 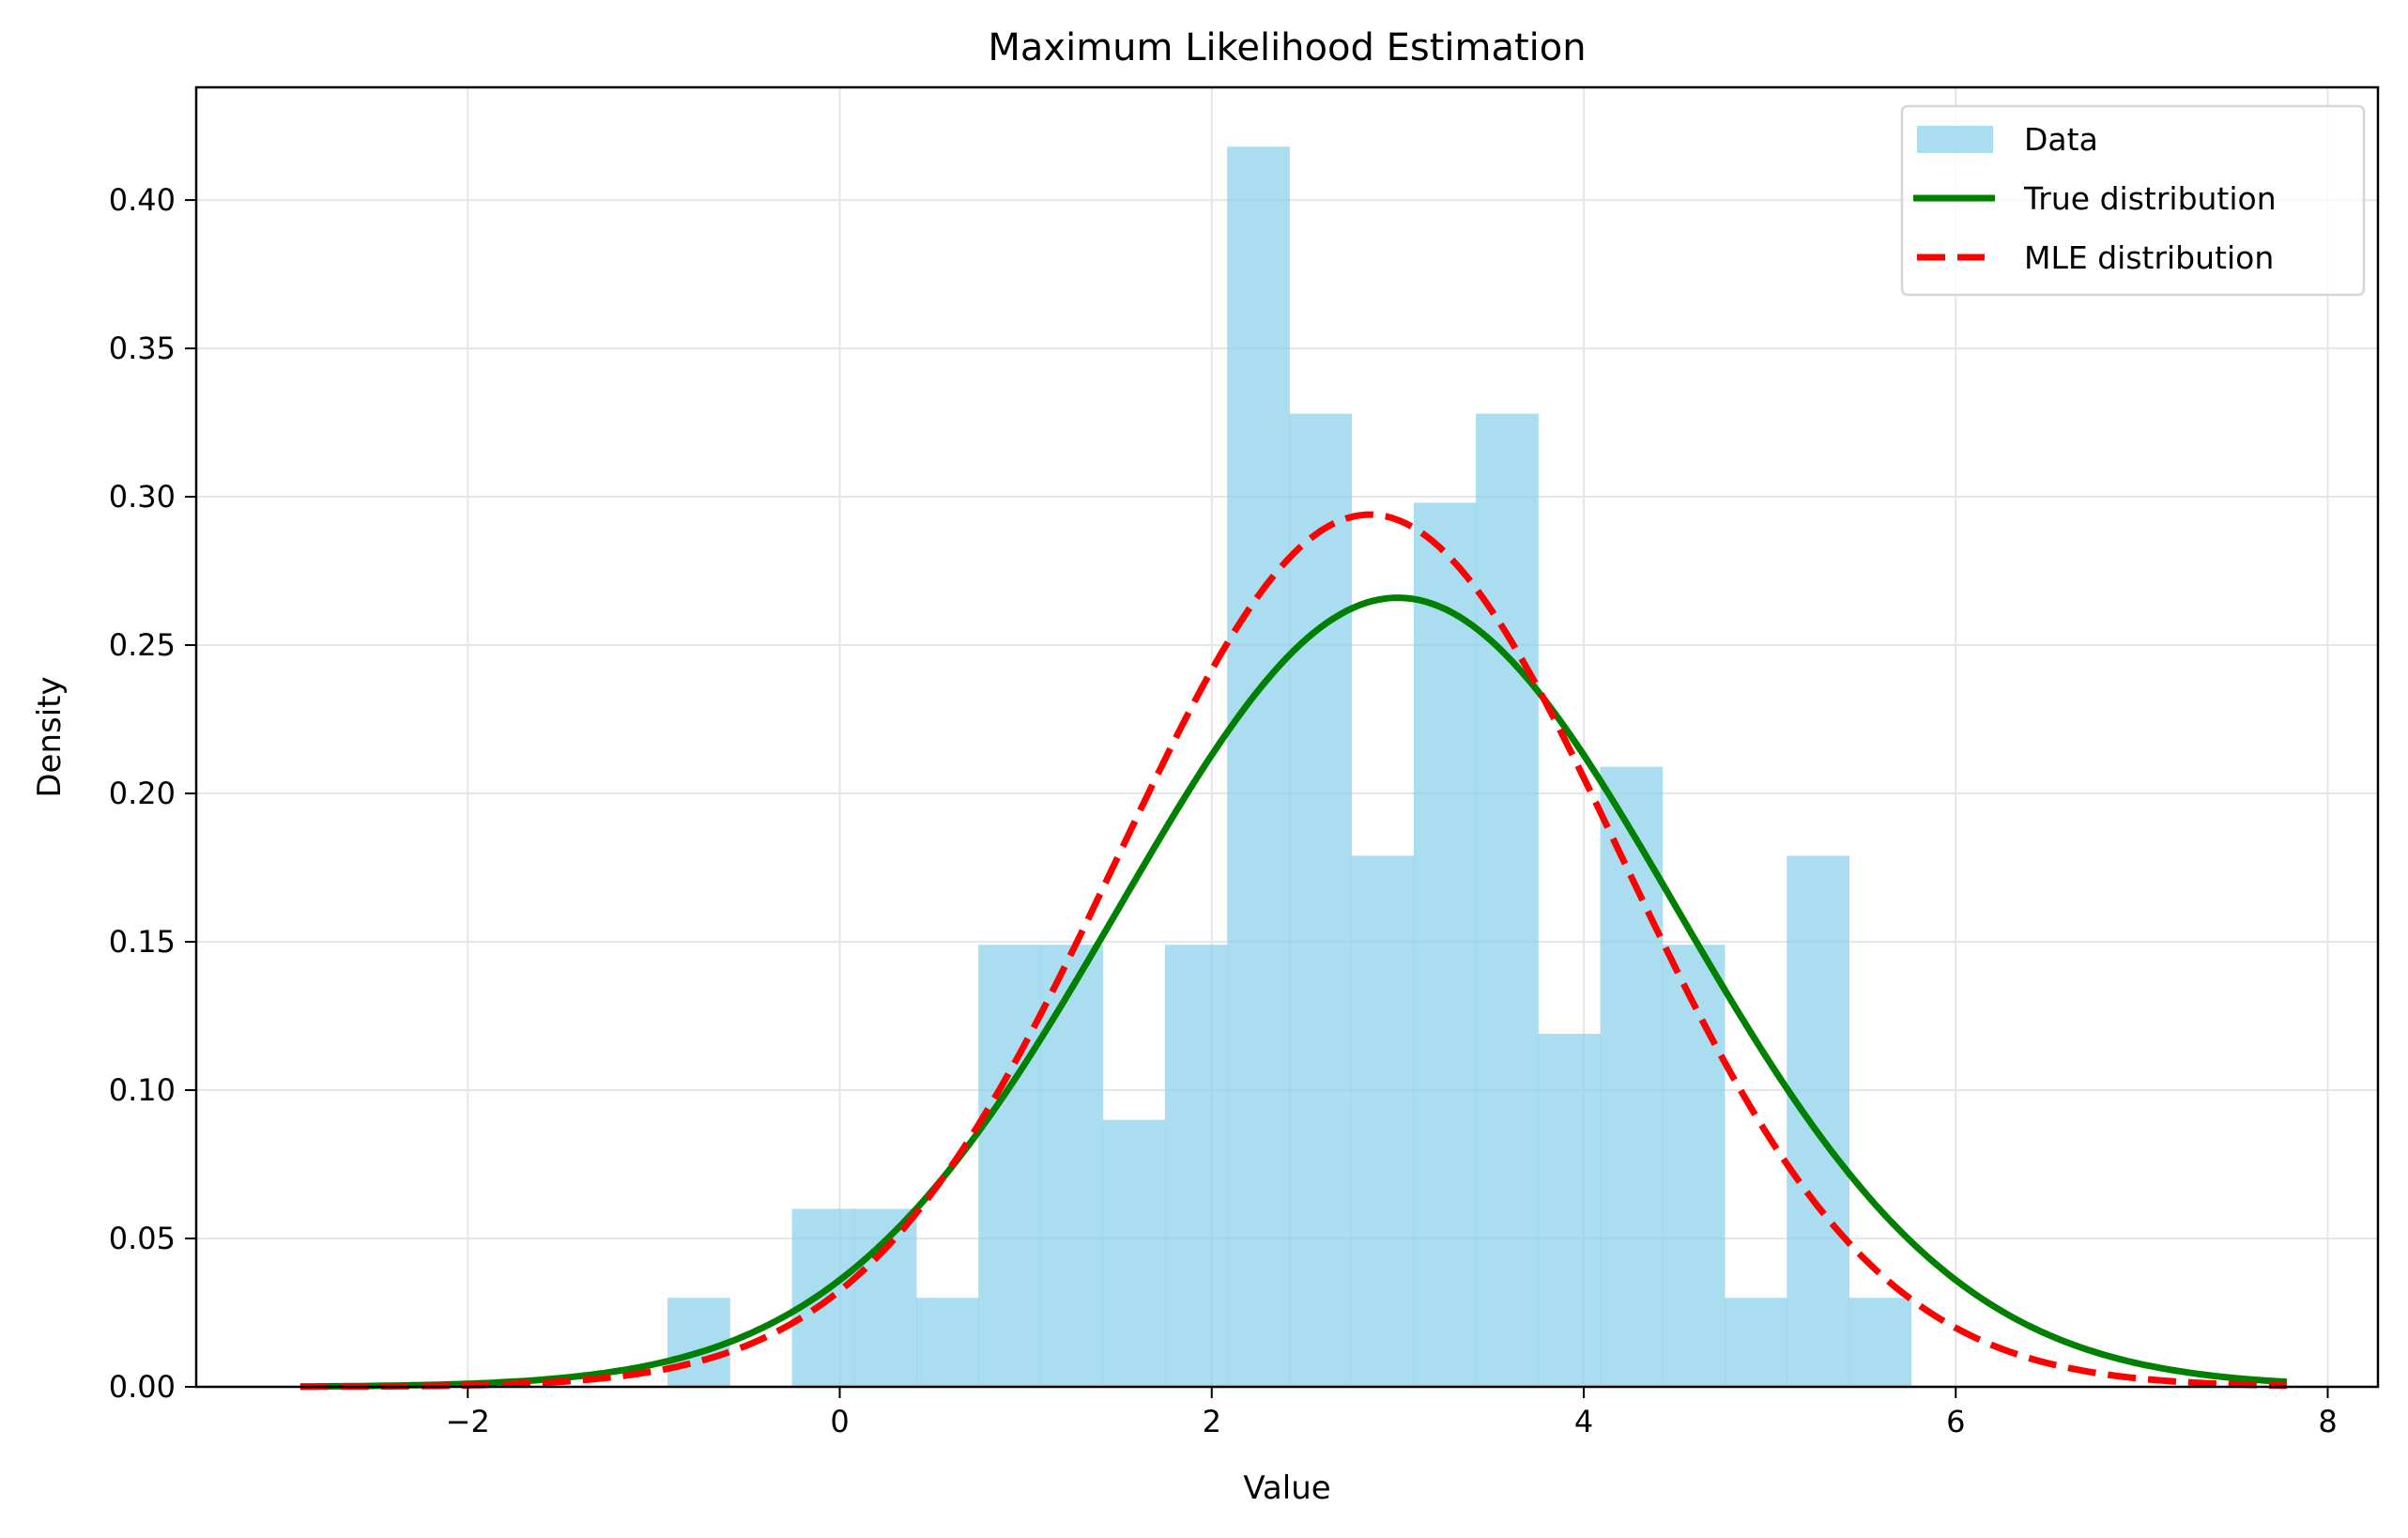 I want to click on legend-label-true: True distribution, so click(x=2150, y=198).